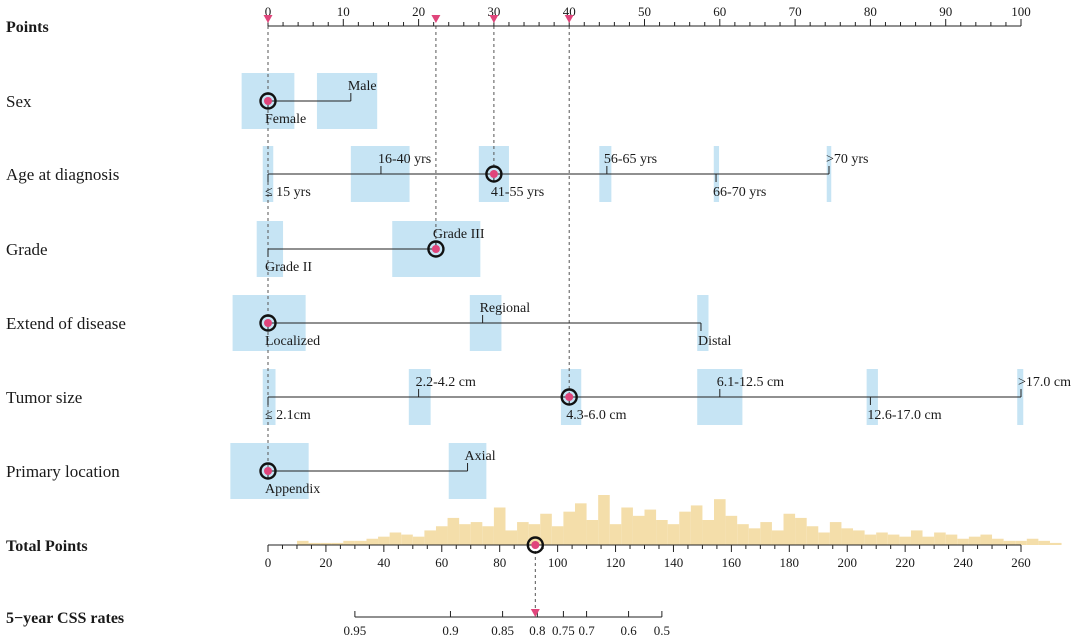 The image size is (1084, 644). I want to click on level-label-2-0: Grade II, so click(288, 267).